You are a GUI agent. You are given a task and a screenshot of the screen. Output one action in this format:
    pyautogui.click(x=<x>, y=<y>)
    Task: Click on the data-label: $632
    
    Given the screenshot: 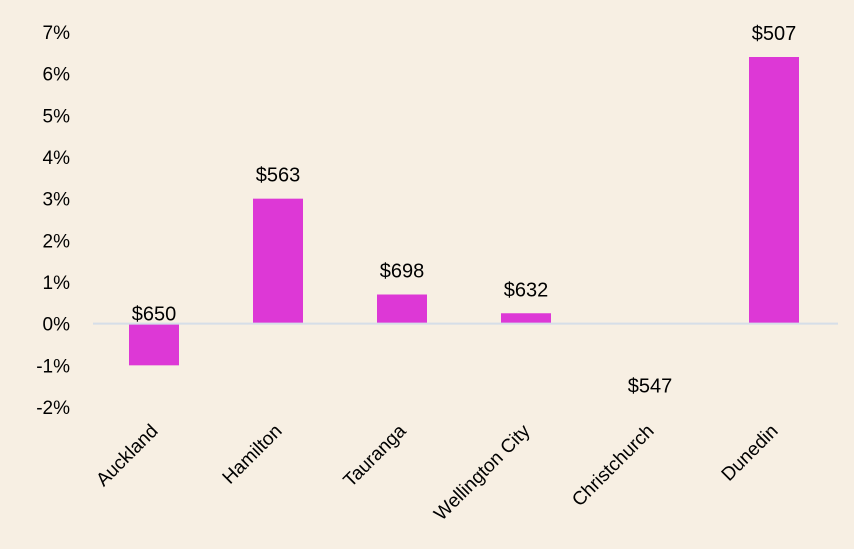 What is the action you would take?
    pyautogui.click(x=526, y=290)
    